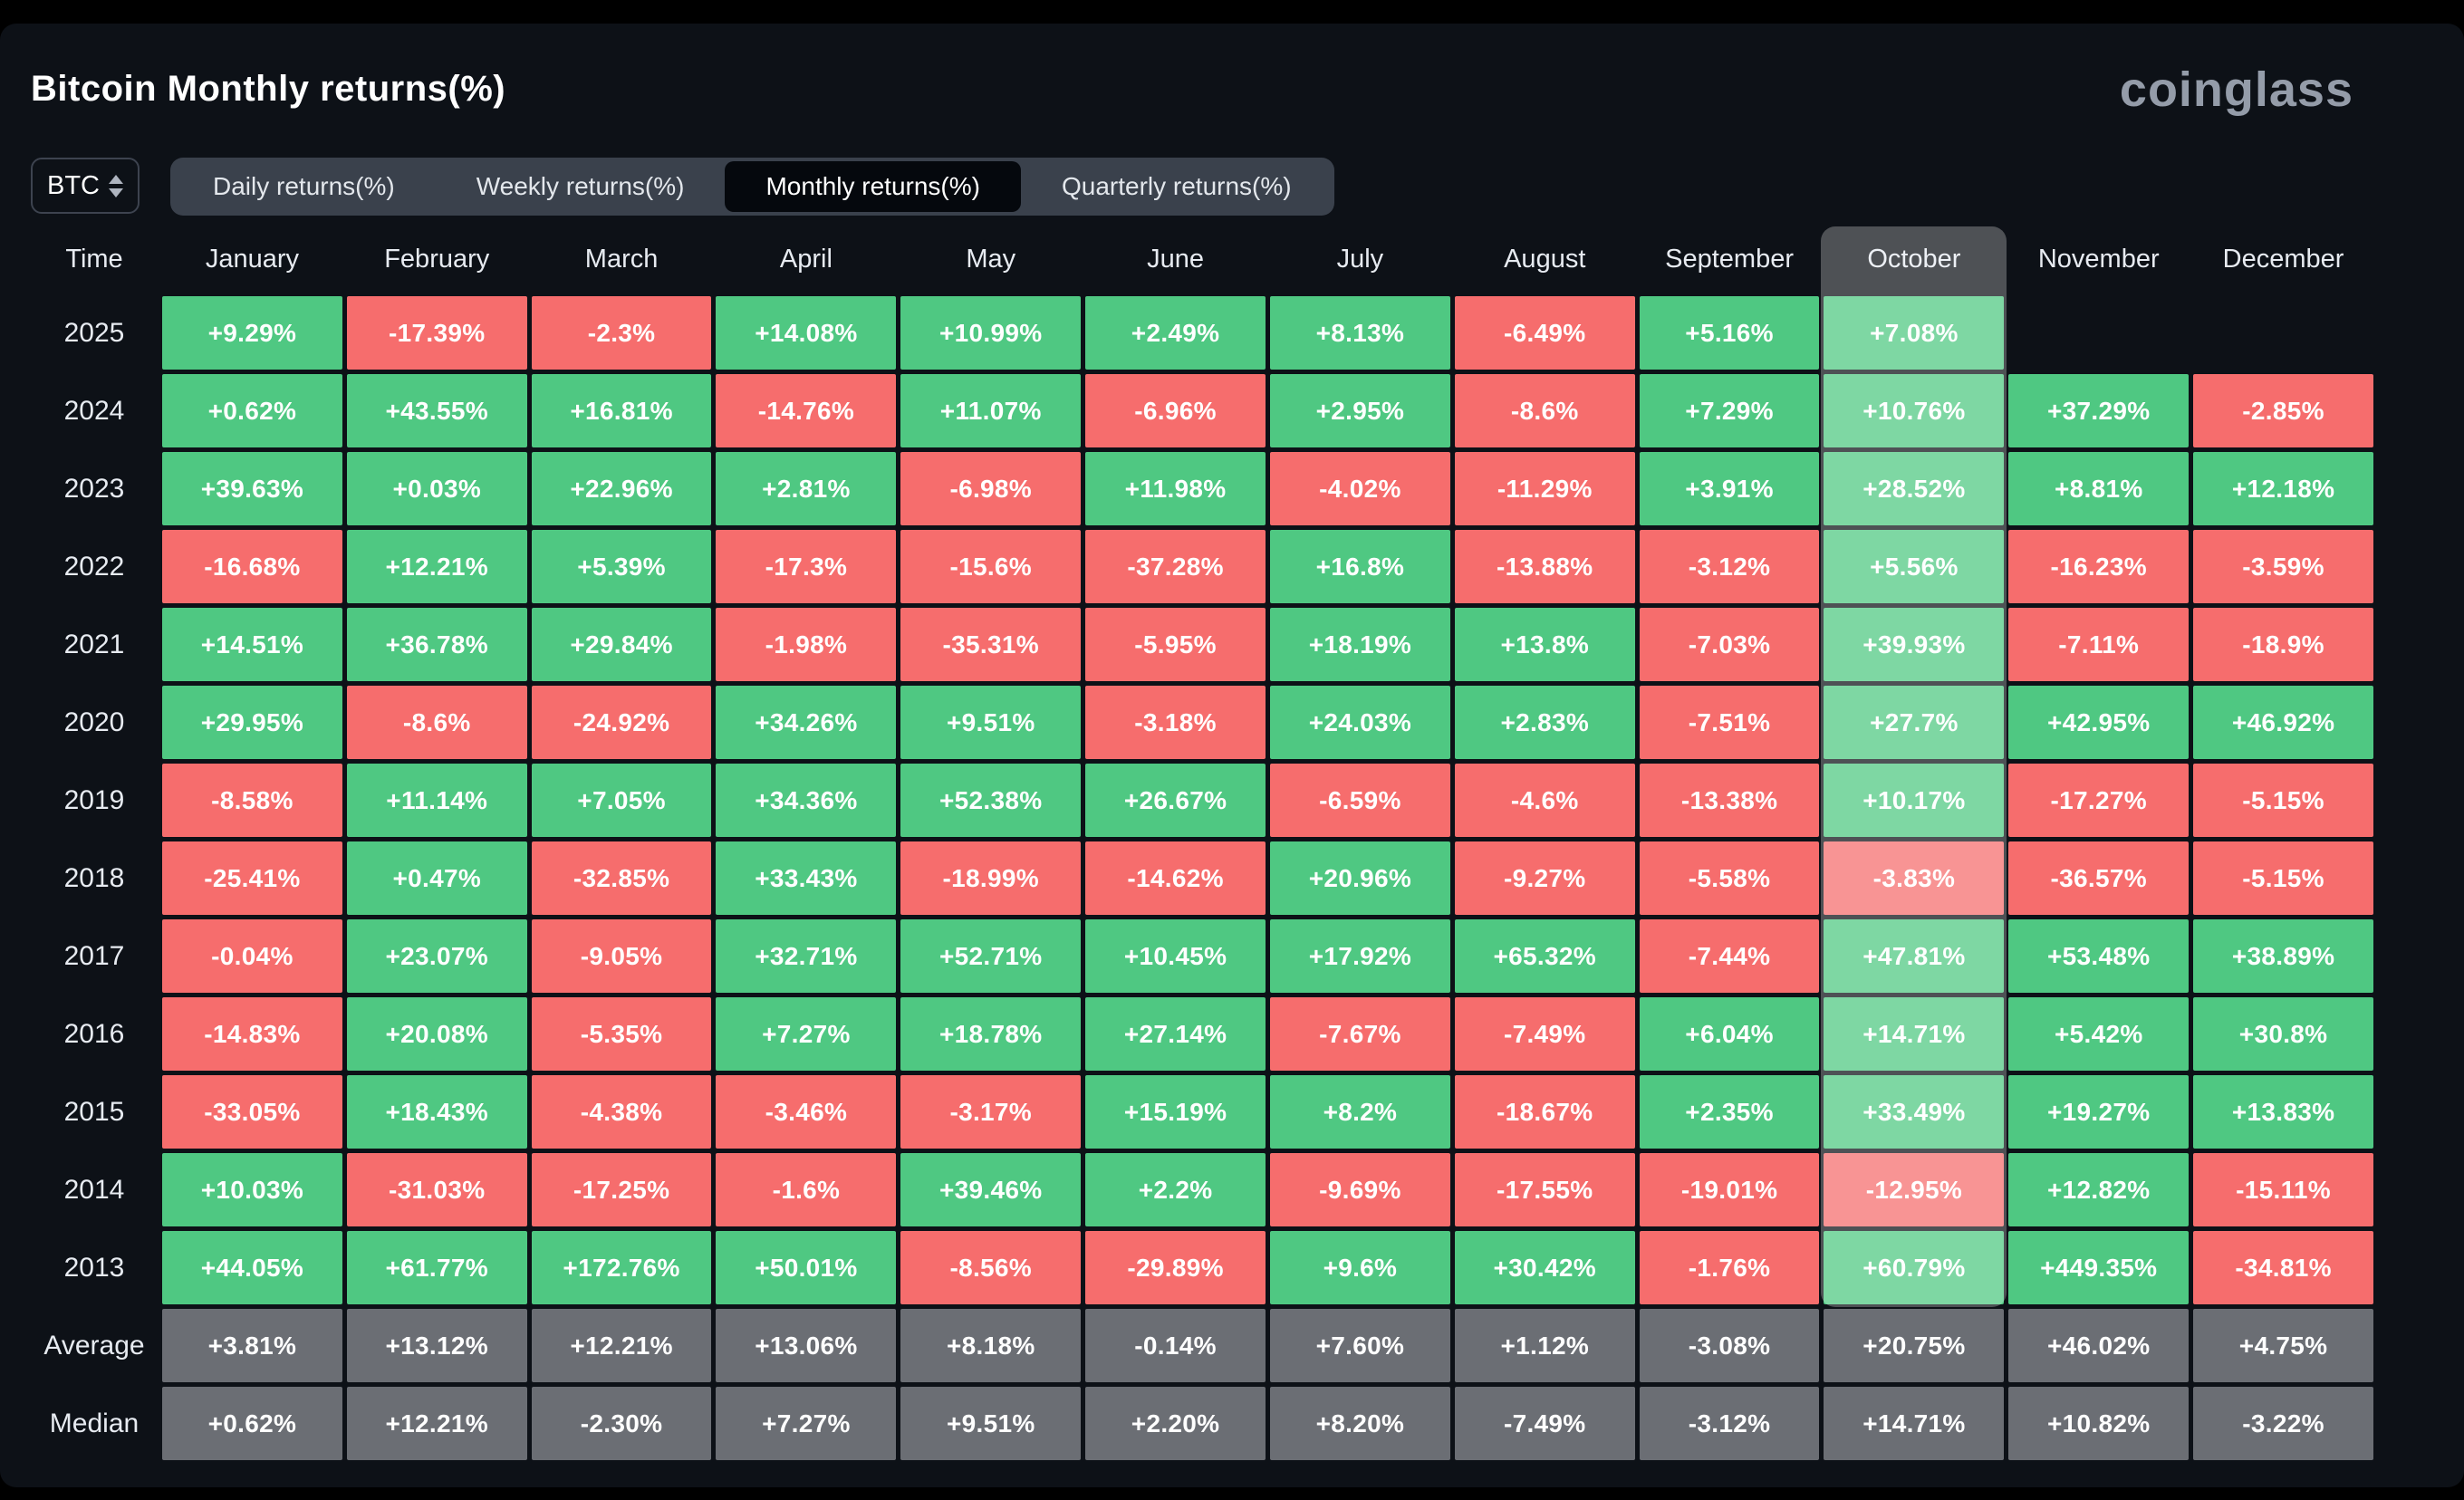 Image resolution: width=2464 pixels, height=1500 pixels. What do you see at coordinates (806, 333) in the screenshot?
I see `return-cell: +14.08%` at bounding box center [806, 333].